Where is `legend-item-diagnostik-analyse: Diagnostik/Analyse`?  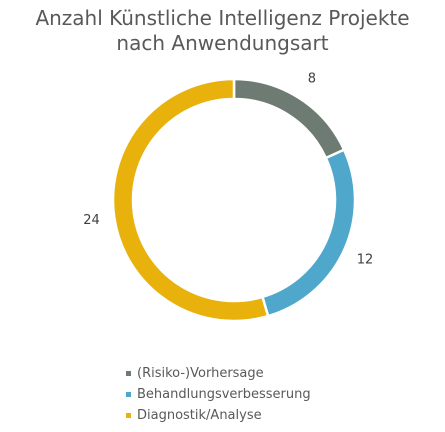 legend-item-diagnostik-analyse: Diagnostik/Analyse is located at coordinates (218, 415).